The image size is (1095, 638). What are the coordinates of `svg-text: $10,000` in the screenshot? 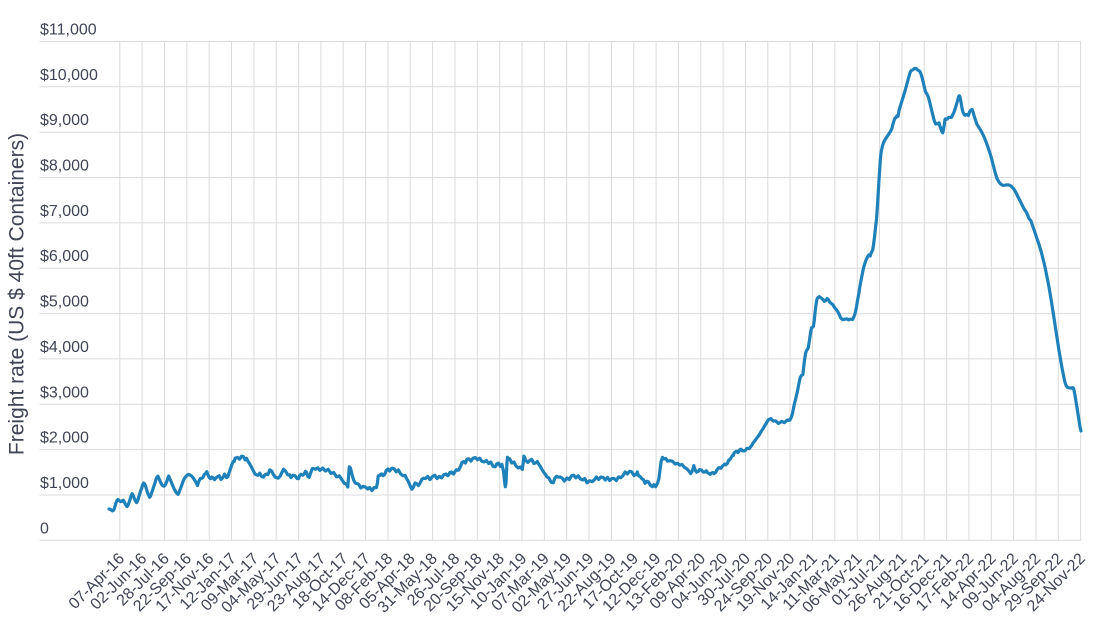 It's located at (69, 75).